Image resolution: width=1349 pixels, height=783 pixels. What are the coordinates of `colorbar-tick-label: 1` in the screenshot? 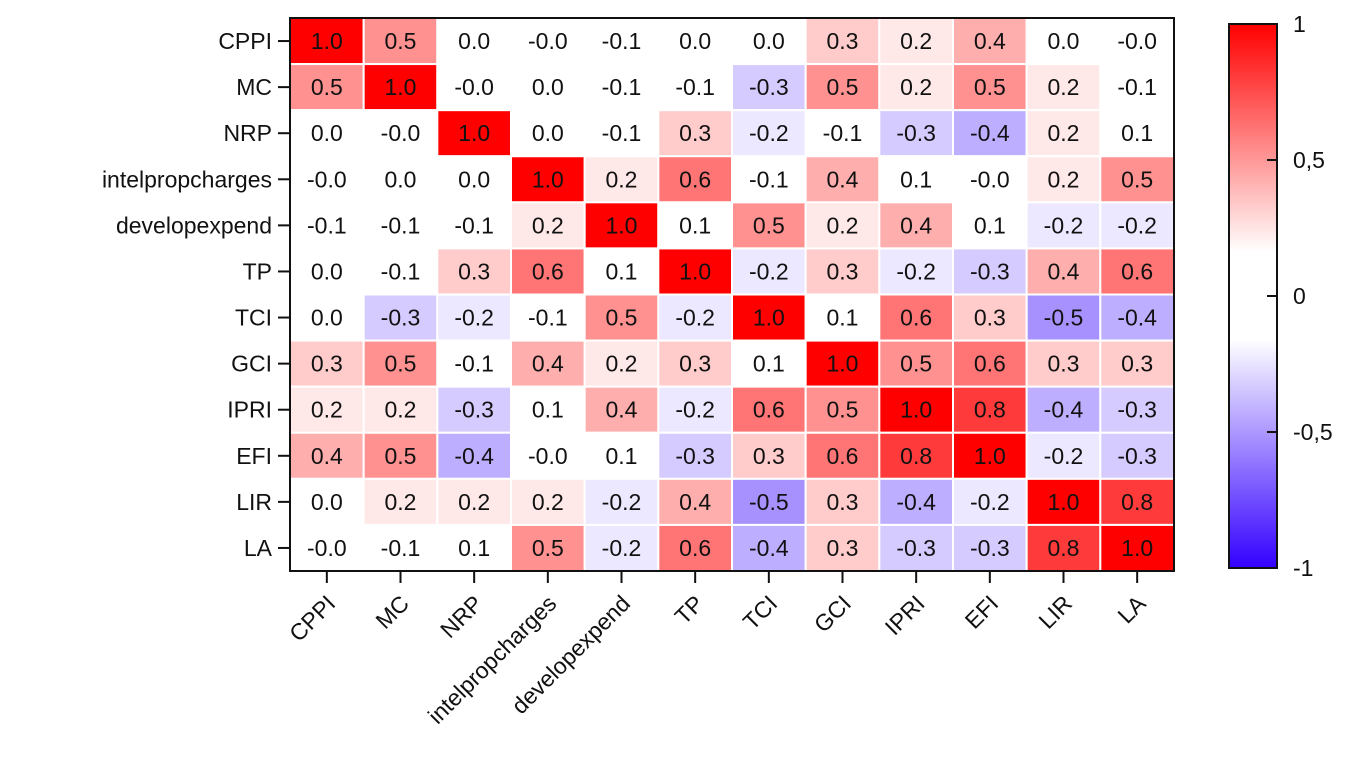 It's located at (1299, 24).